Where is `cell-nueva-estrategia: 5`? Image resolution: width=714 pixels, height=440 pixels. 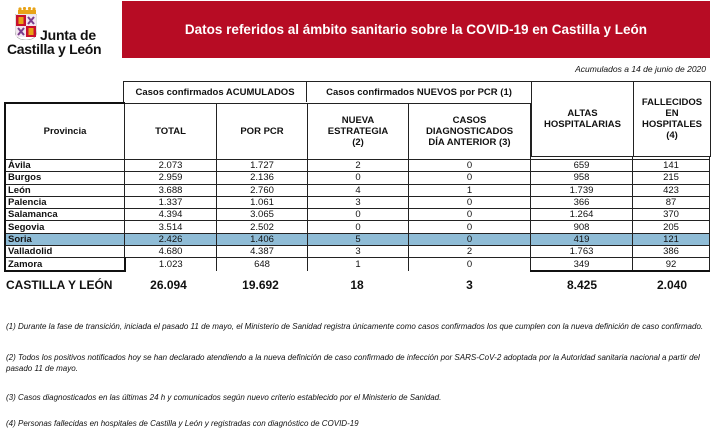
cell-nueva-estrategia: 5 is located at coordinates (358, 239).